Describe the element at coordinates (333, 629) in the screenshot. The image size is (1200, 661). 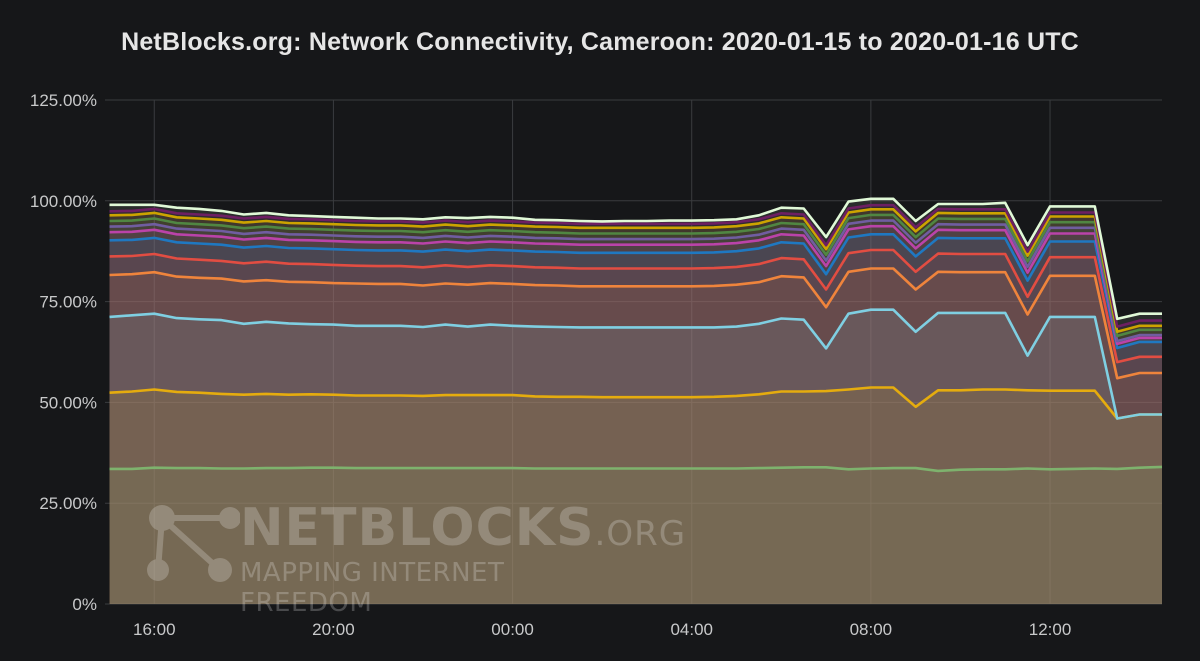
I see `x-tick-label: 20:00` at that location.